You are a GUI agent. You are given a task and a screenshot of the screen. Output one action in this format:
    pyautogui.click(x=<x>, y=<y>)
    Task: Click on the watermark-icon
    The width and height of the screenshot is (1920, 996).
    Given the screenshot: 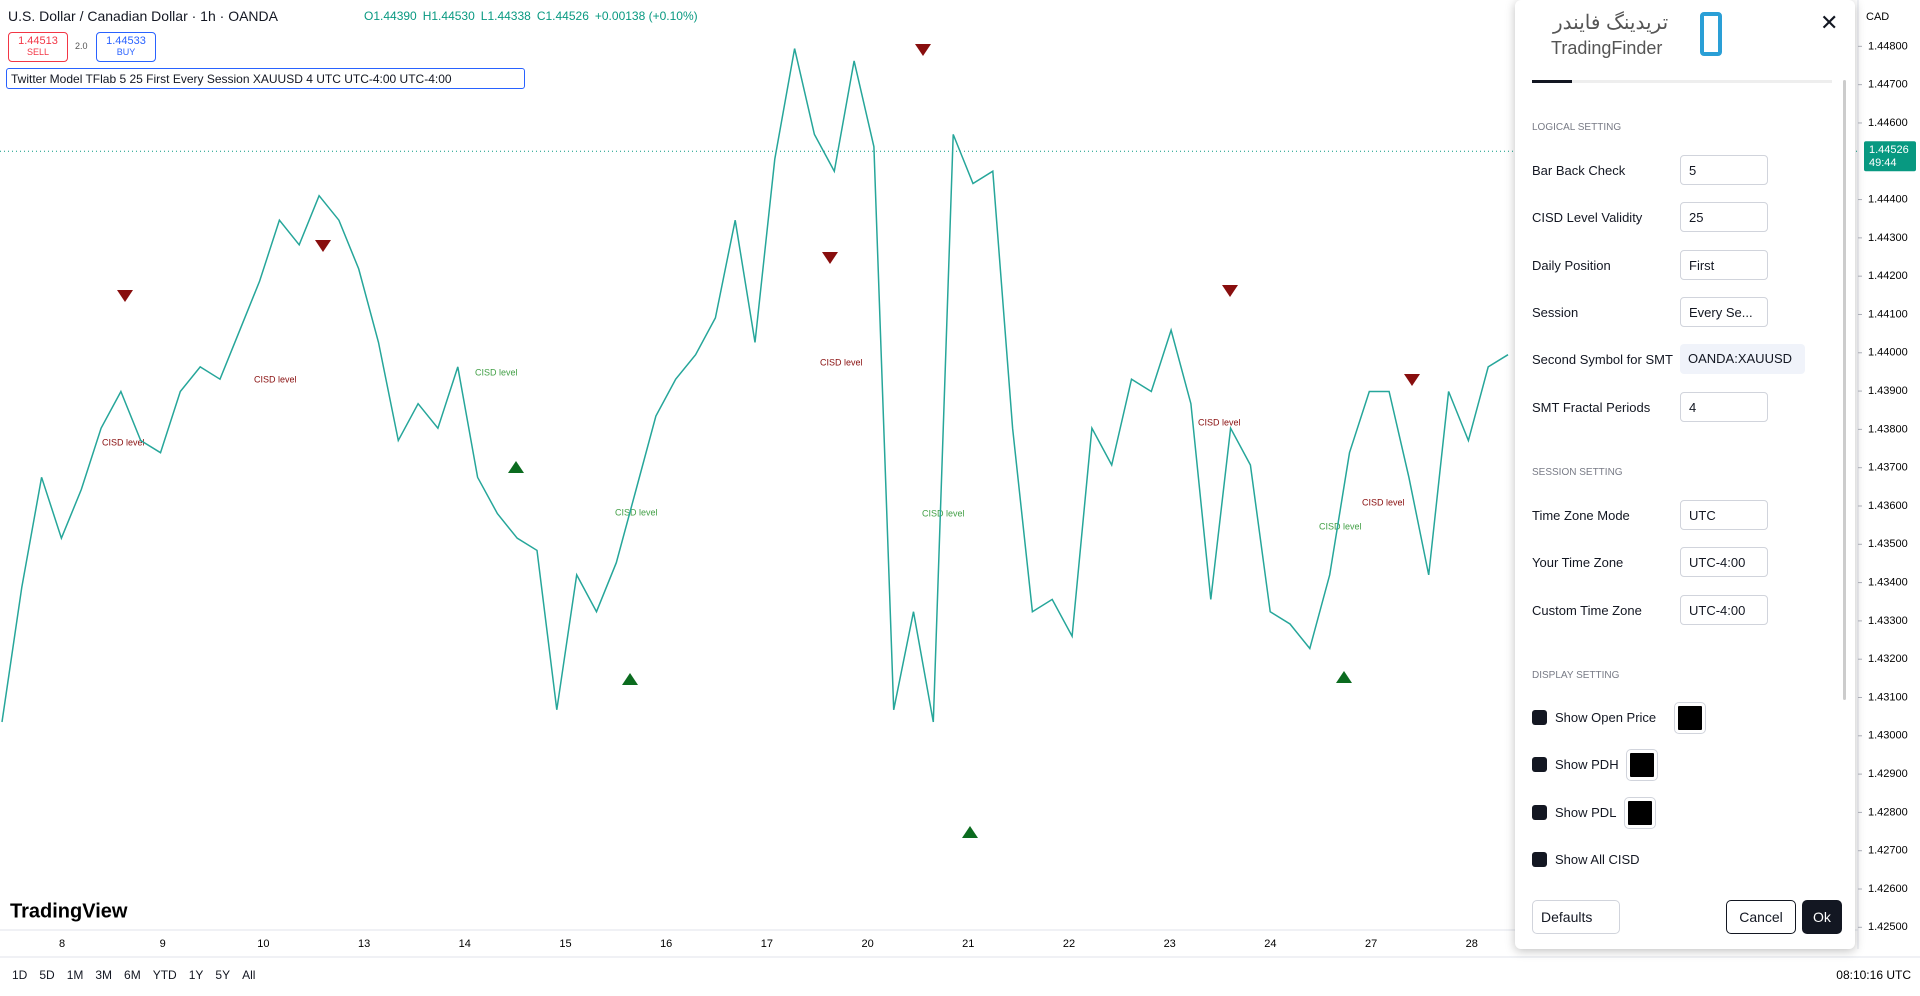 What is the action you would take?
    pyautogui.click(x=1711, y=34)
    